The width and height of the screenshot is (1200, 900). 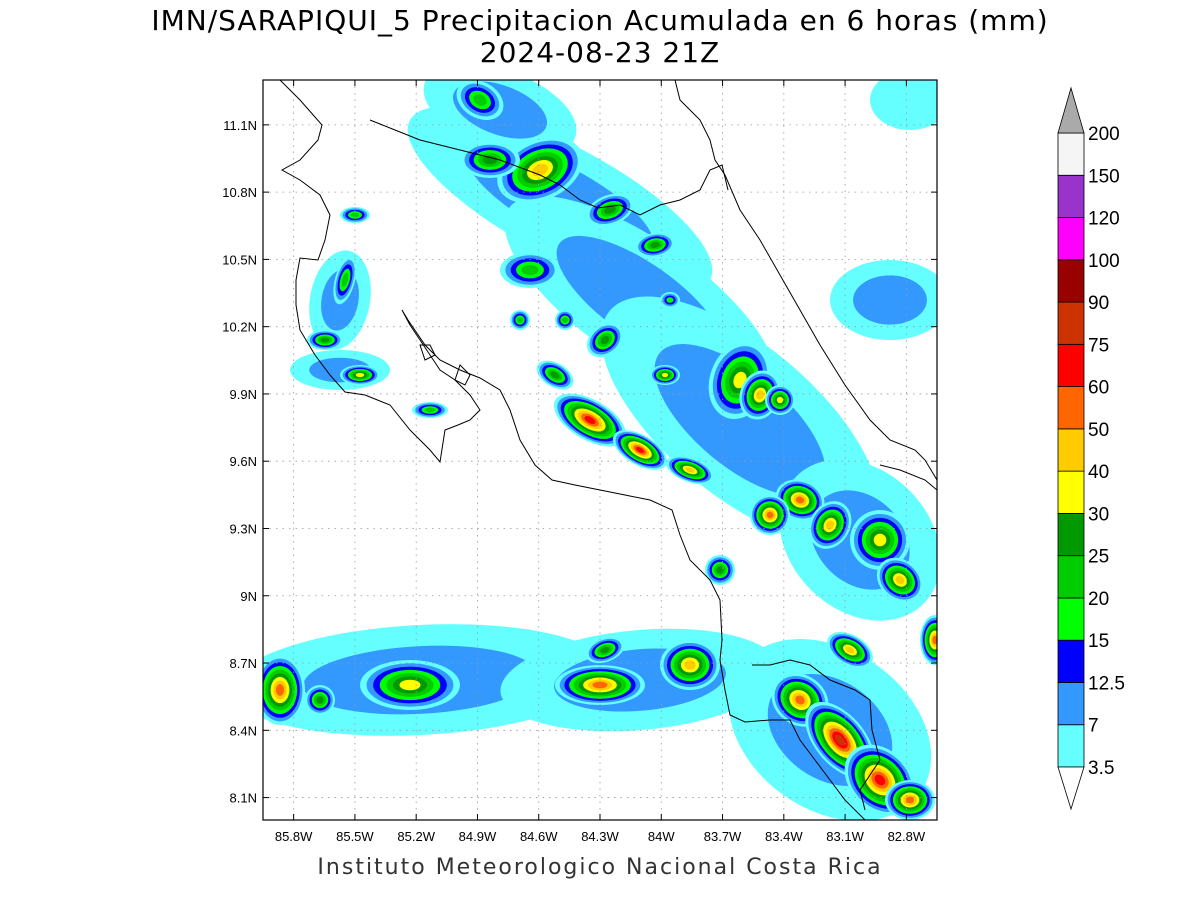 I want to click on lat-tick-label: 10.5N, so click(x=239, y=259).